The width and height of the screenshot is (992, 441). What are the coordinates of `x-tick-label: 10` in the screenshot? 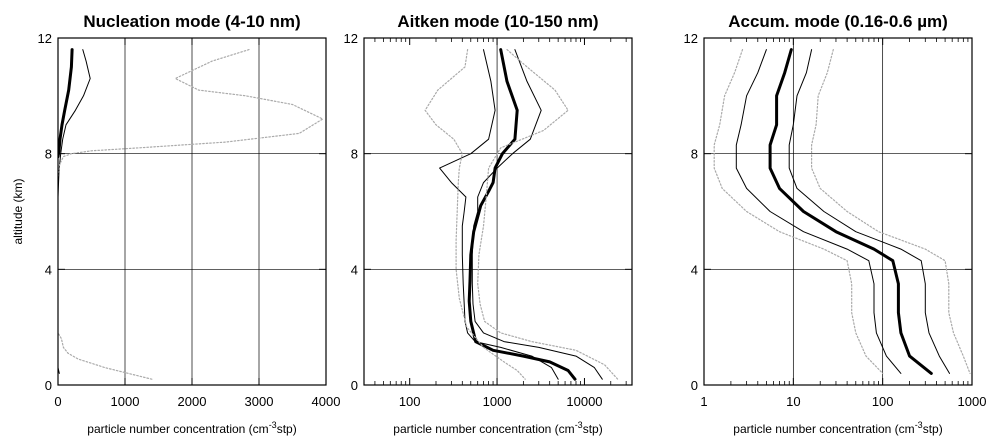 It's located at (793, 401).